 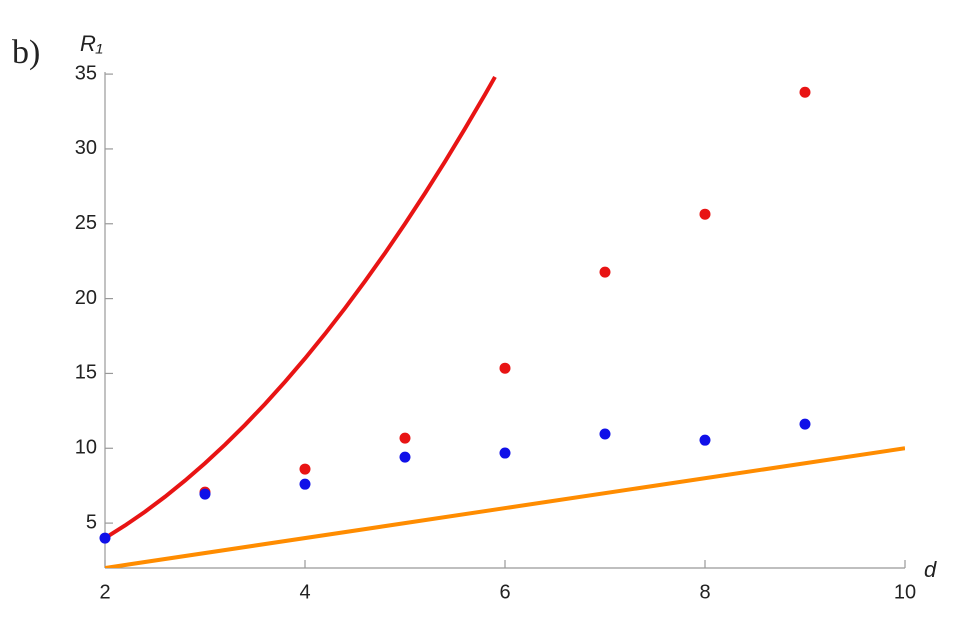 What do you see at coordinates (704, 592) in the screenshot?
I see `x-tick-label: 8` at bounding box center [704, 592].